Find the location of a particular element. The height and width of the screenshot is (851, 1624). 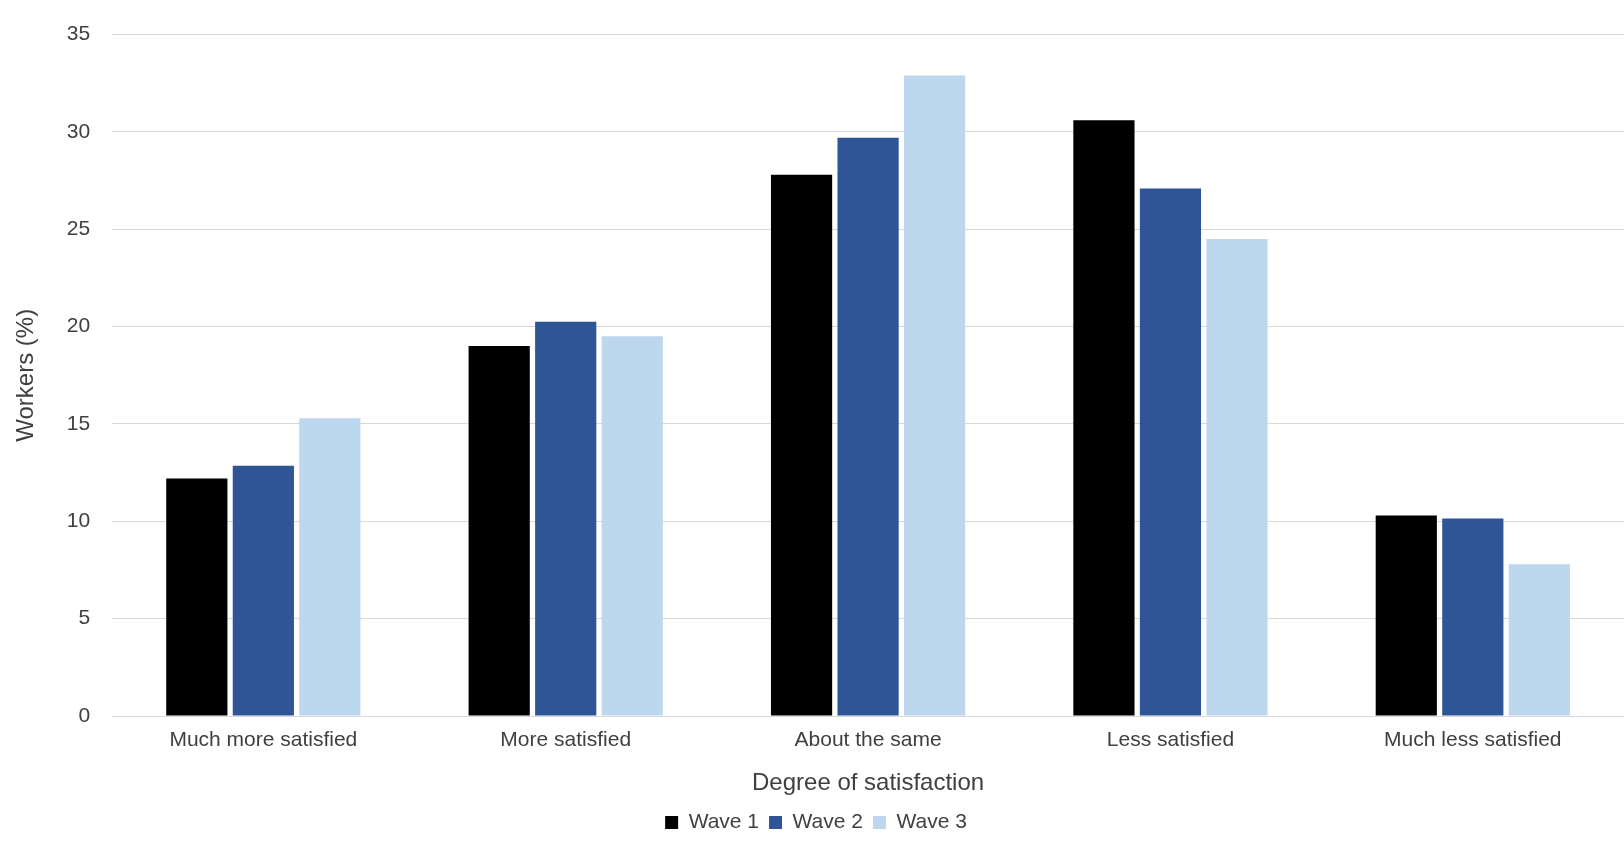

x-tick-label: About the same is located at coordinates (868, 739).